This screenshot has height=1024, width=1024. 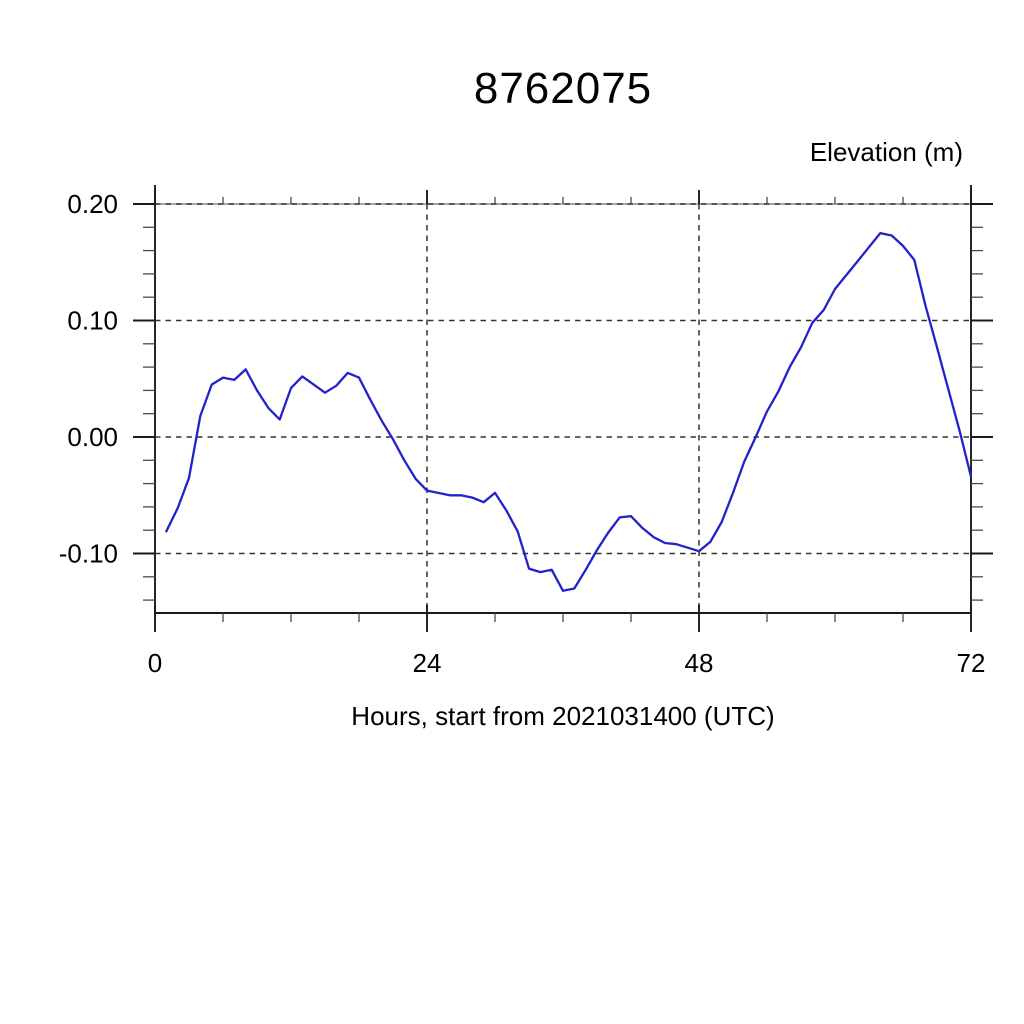 I want to click on y-tick-label: -0.10, so click(x=88, y=554).